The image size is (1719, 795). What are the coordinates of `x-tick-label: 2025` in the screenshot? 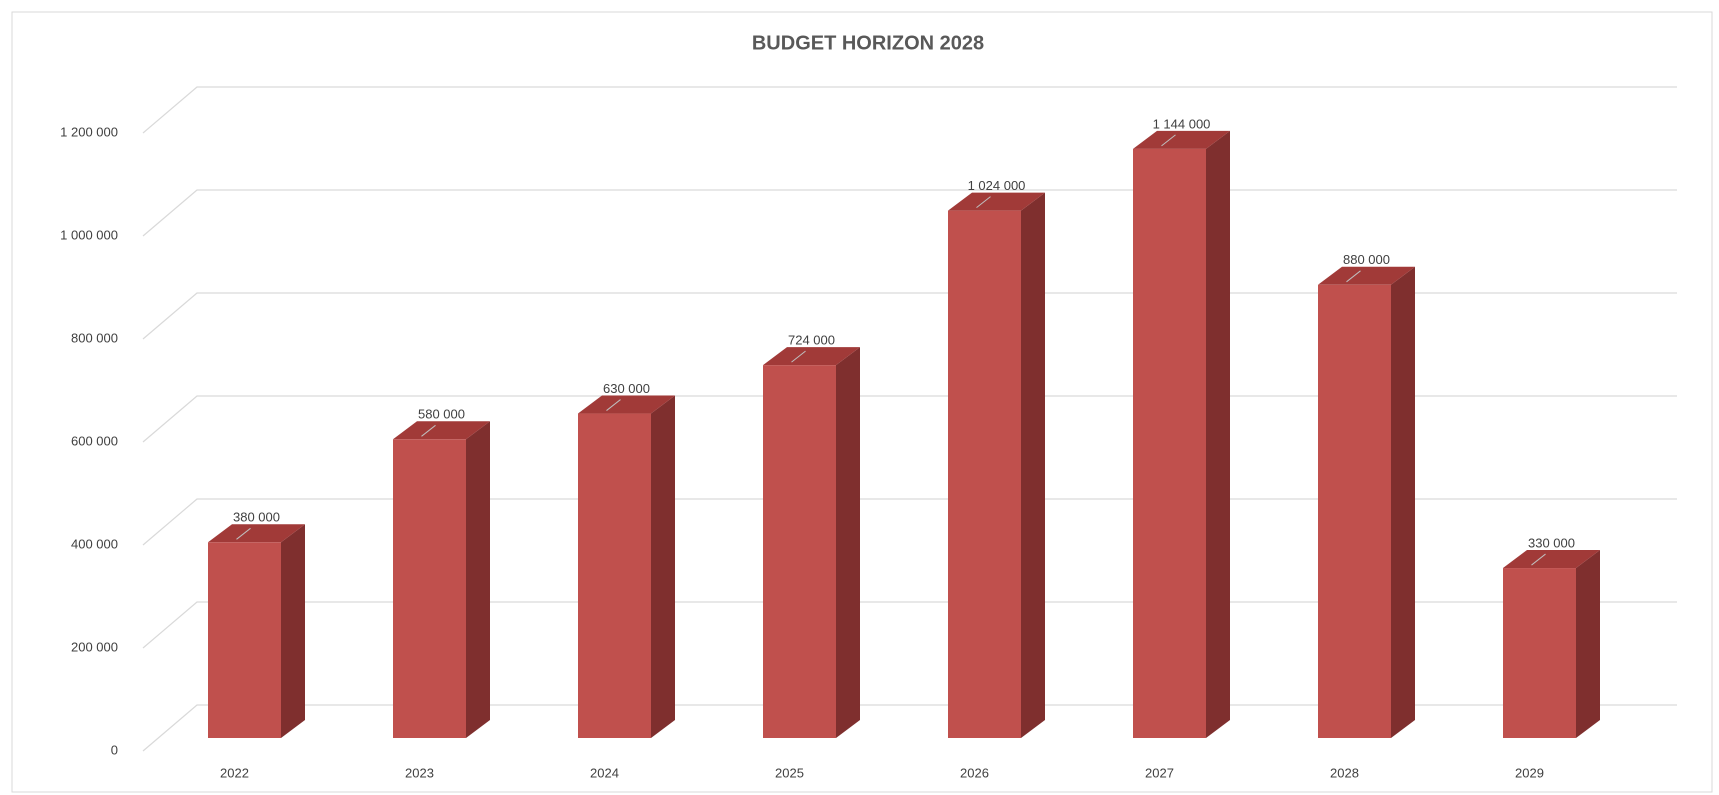 It's located at (789, 772).